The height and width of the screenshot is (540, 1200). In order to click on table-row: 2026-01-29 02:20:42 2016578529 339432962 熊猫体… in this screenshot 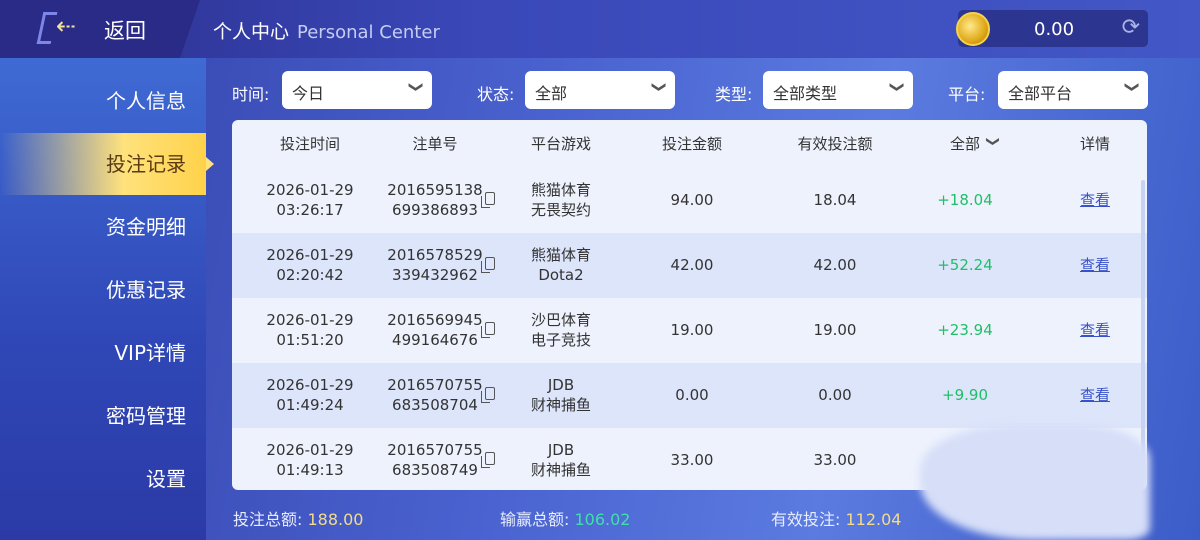, I will do `click(689, 265)`.